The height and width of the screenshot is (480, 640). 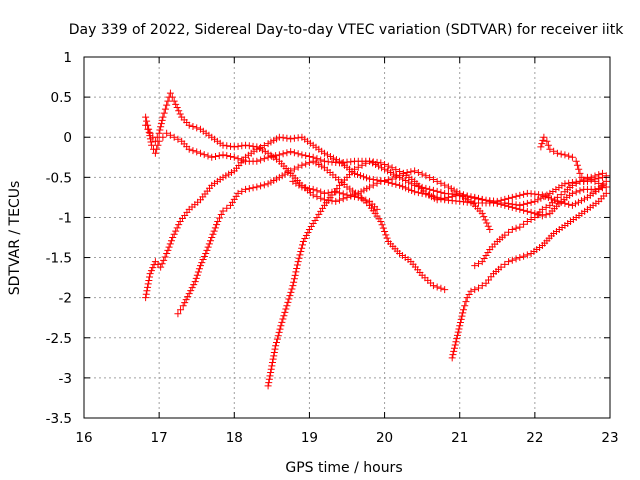 I want to click on y-tick-label: -1.5, so click(x=59, y=259).